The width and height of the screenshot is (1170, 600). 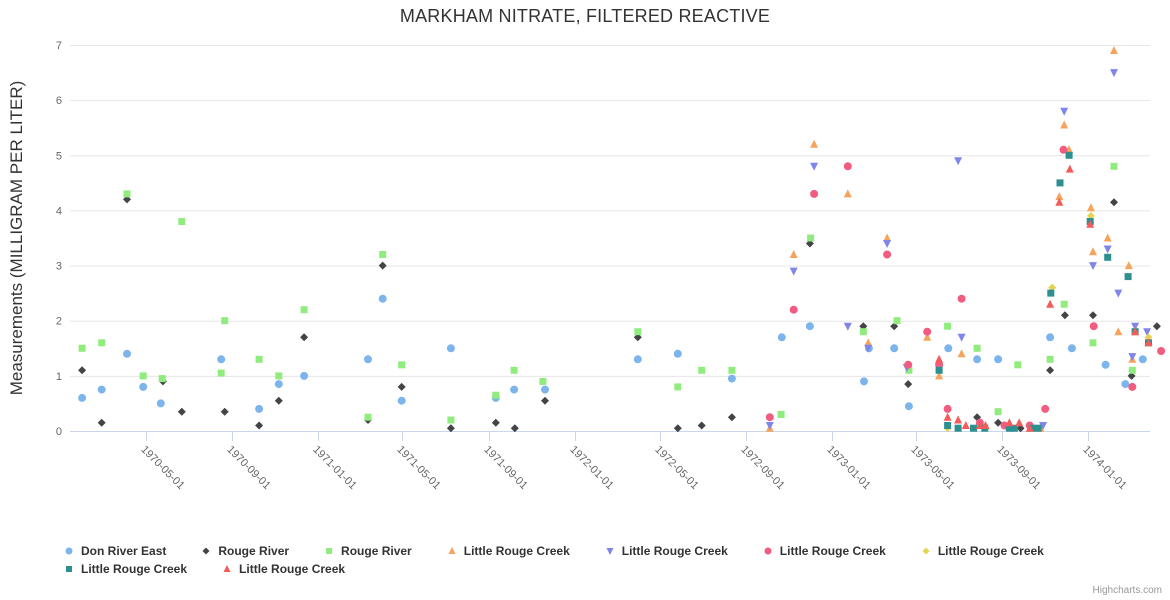 What do you see at coordinates (114, 551) in the screenshot?
I see `legend-item-0: Don River East` at bounding box center [114, 551].